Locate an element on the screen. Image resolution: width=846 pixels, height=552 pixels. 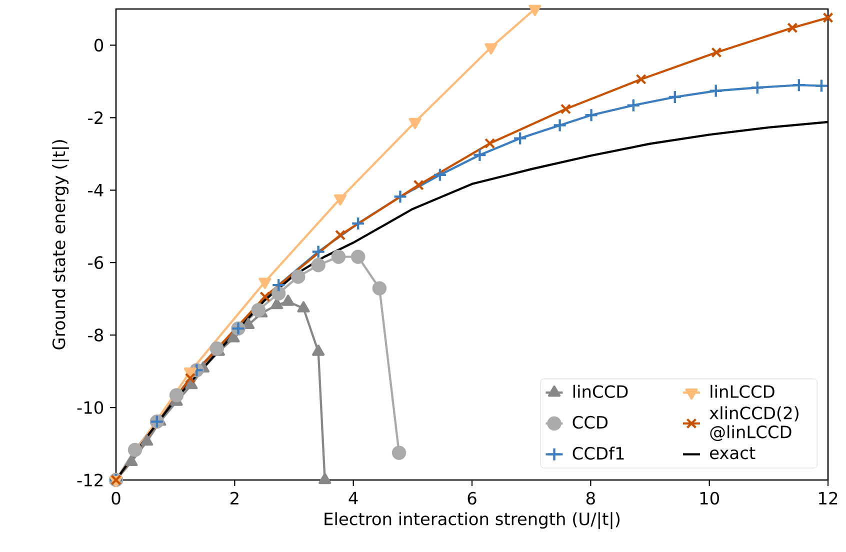
y-tick-label: -4 is located at coordinates (96, 190).